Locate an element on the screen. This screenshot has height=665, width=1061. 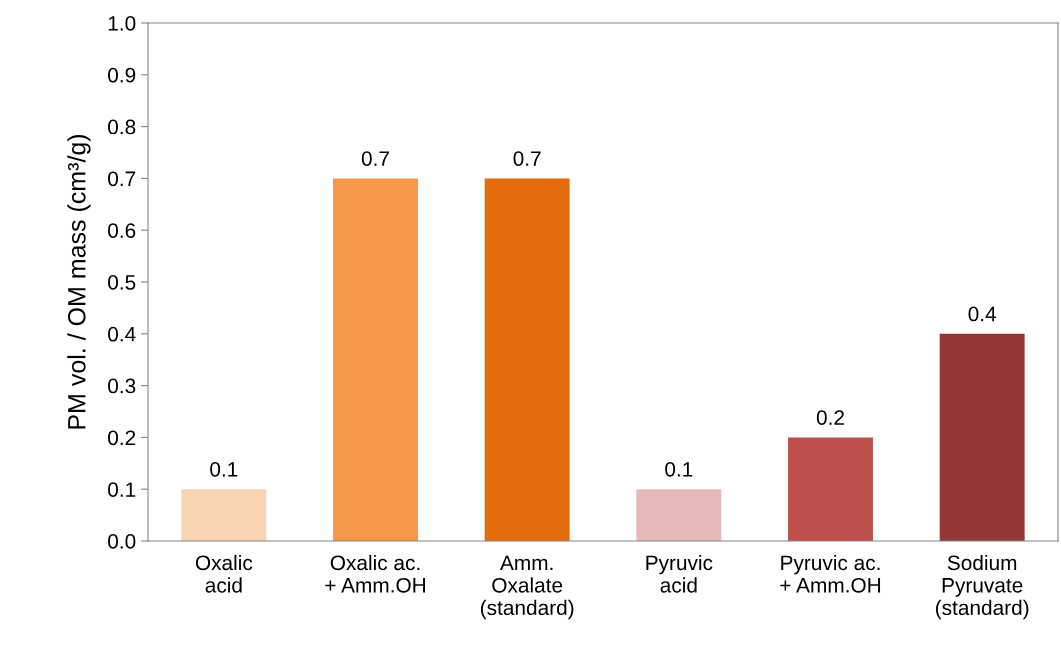
y-tick-label: 0.4 is located at coordinates (122, 334).